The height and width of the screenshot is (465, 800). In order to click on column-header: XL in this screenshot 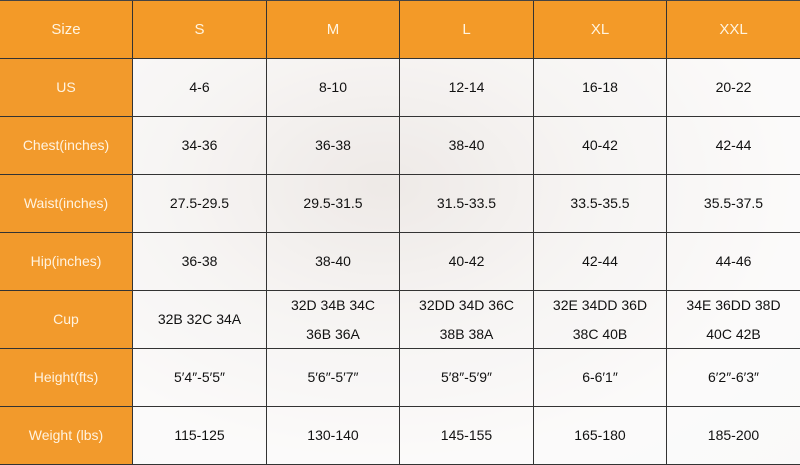, I will do `click(600, 30)`.